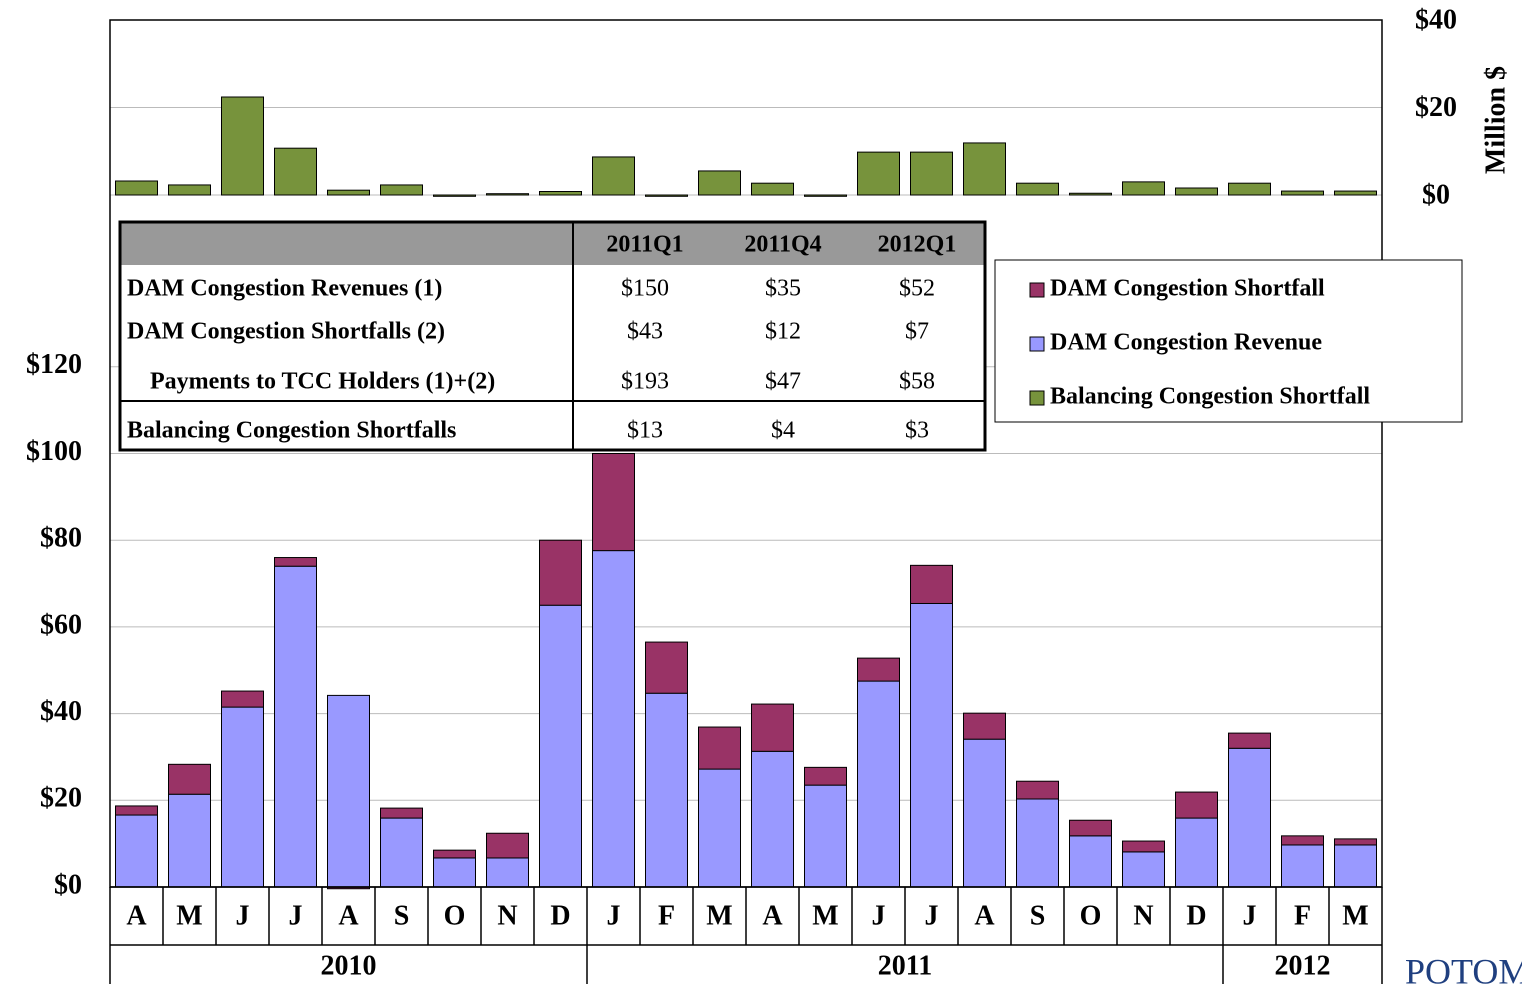 This screenshot has height=984, width=1522. What do you see at coordinates (68, 884) in the screenshot?
I see `y-tick-label: $0` at bounding box center [68, 884].